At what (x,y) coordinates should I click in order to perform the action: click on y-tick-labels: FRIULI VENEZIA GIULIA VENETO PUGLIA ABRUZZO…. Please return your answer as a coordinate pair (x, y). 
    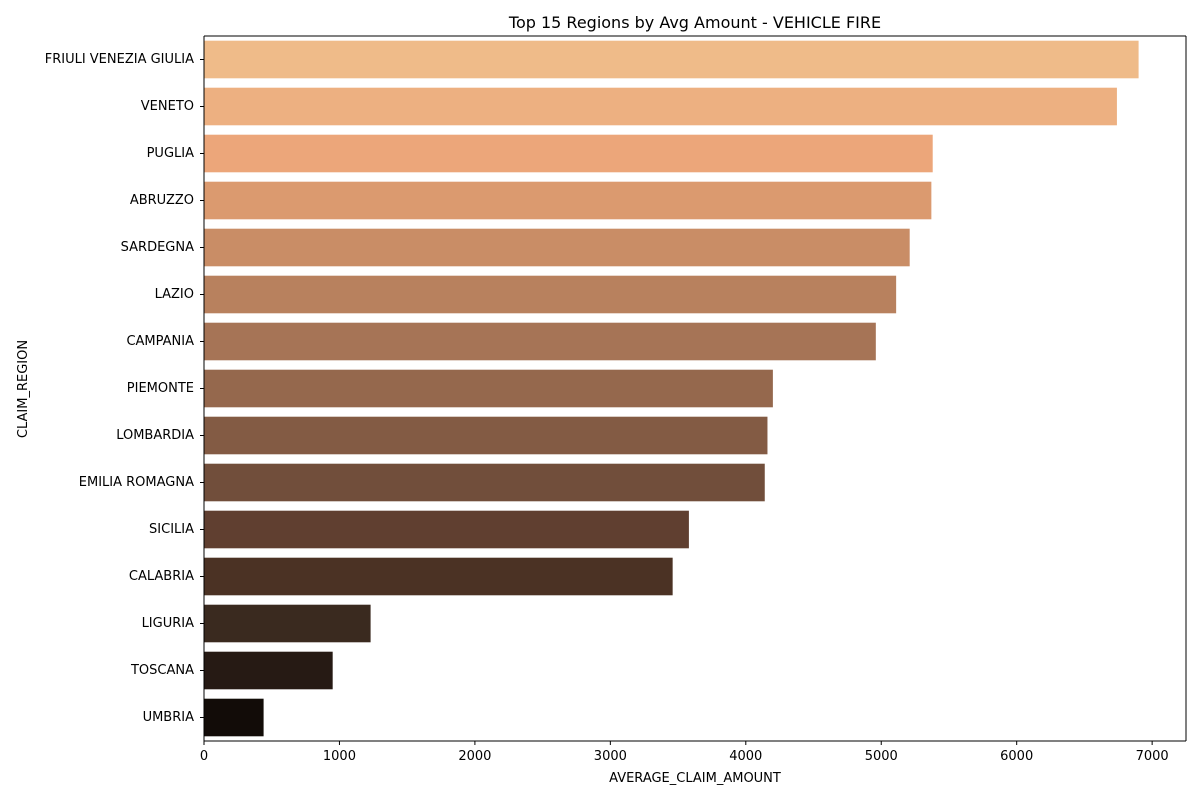
    Looking at the image, I should click on (124, 388).